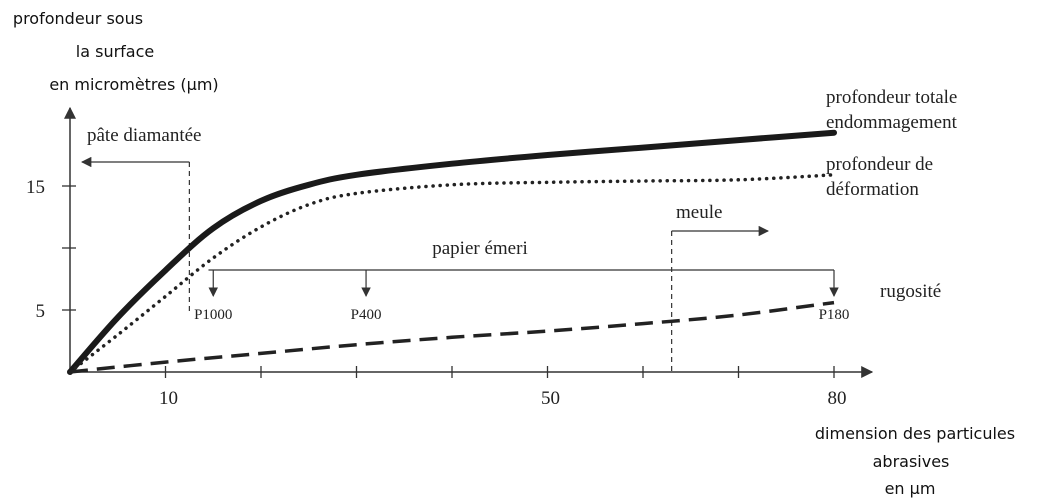 This screenshot has height=499, width=1059. What do you see at coordinates (911, 461) in the screenshot?
I see `x-axis-label-line-2: abrasives` at bounding box center [911, 461].